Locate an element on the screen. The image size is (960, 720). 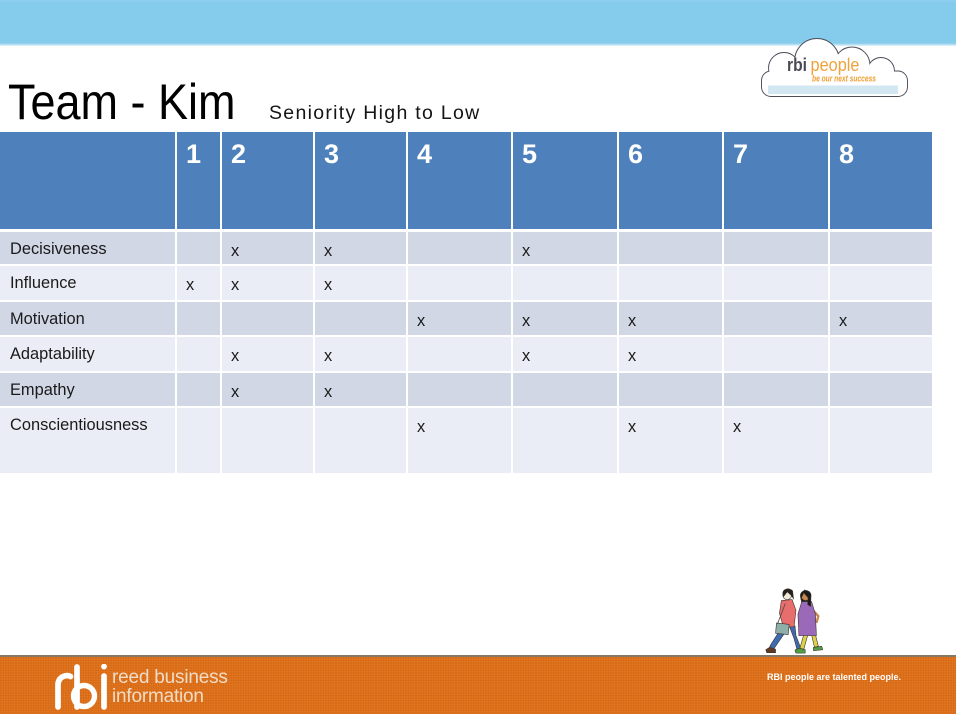
svg-text: be our next success is located at coordinates (844, 79).